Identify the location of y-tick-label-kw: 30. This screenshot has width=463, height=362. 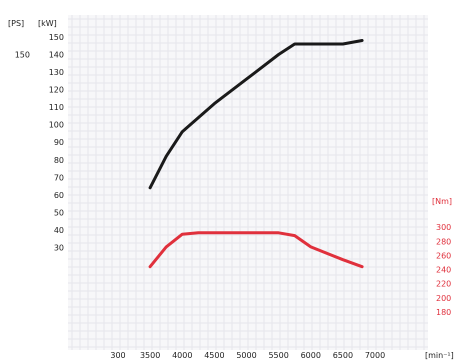
(59, 247).